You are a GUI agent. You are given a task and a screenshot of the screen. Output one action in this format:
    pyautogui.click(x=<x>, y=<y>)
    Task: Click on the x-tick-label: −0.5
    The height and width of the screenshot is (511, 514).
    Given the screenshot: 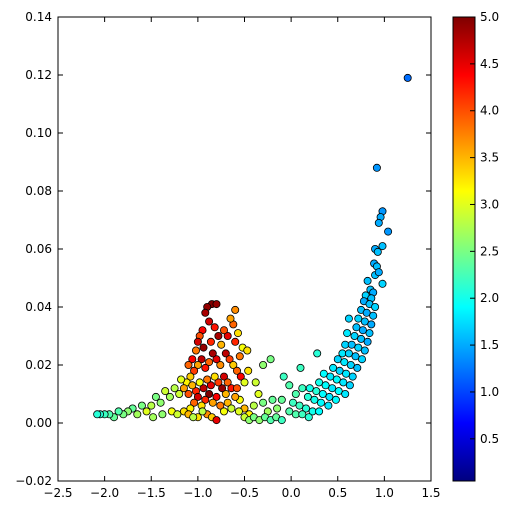 What is the action you would take?
    pyautogui.click(x=244, y=493)
    